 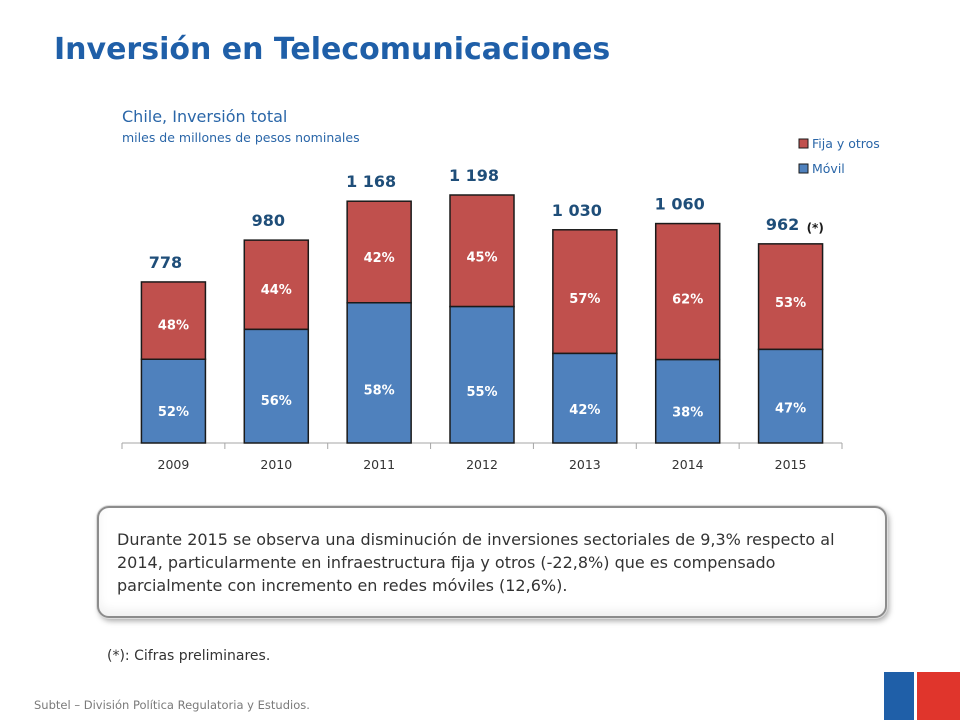 I want to click on bar-fija-2014, so click(x=687, y=291).